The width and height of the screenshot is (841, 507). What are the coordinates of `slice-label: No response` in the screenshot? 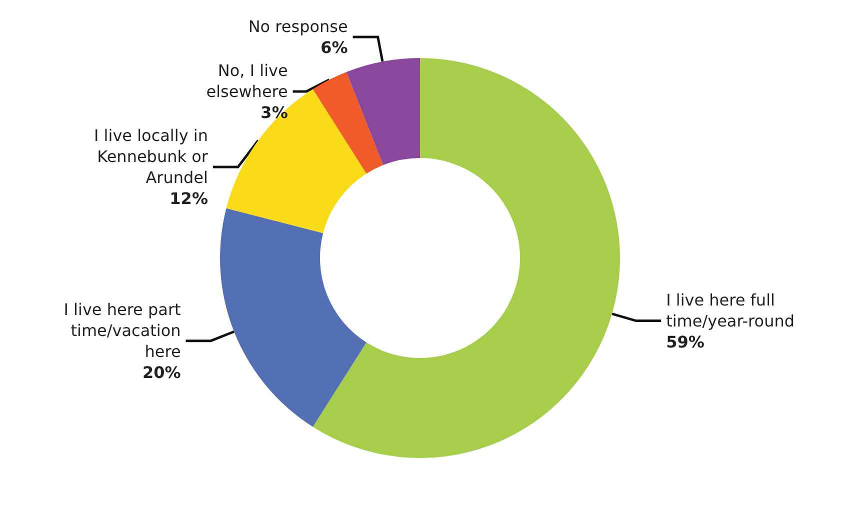 It's located at (298, 26).